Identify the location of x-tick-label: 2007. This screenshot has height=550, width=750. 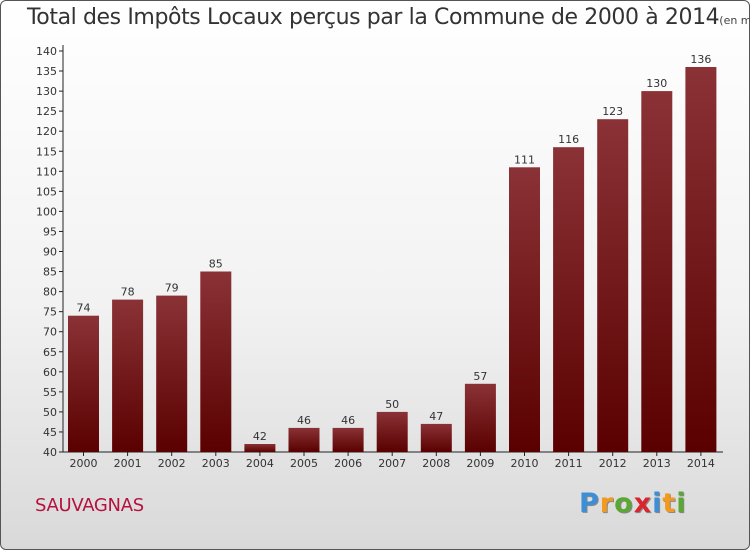
(392, 463).